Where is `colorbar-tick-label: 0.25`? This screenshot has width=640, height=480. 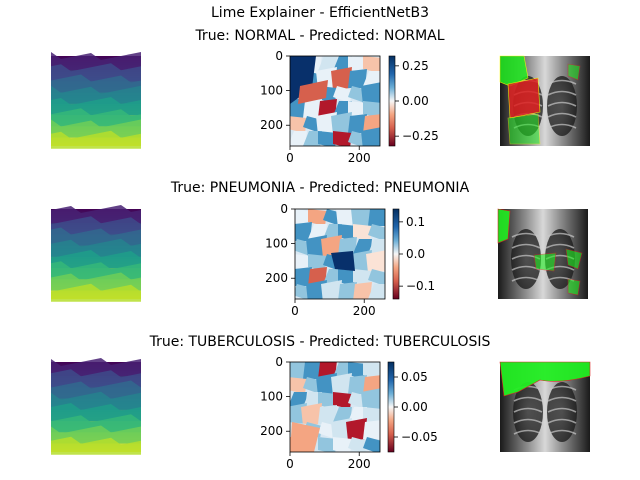 colorbar-tick-label: 0.25 is located at coordinates (415, 66).